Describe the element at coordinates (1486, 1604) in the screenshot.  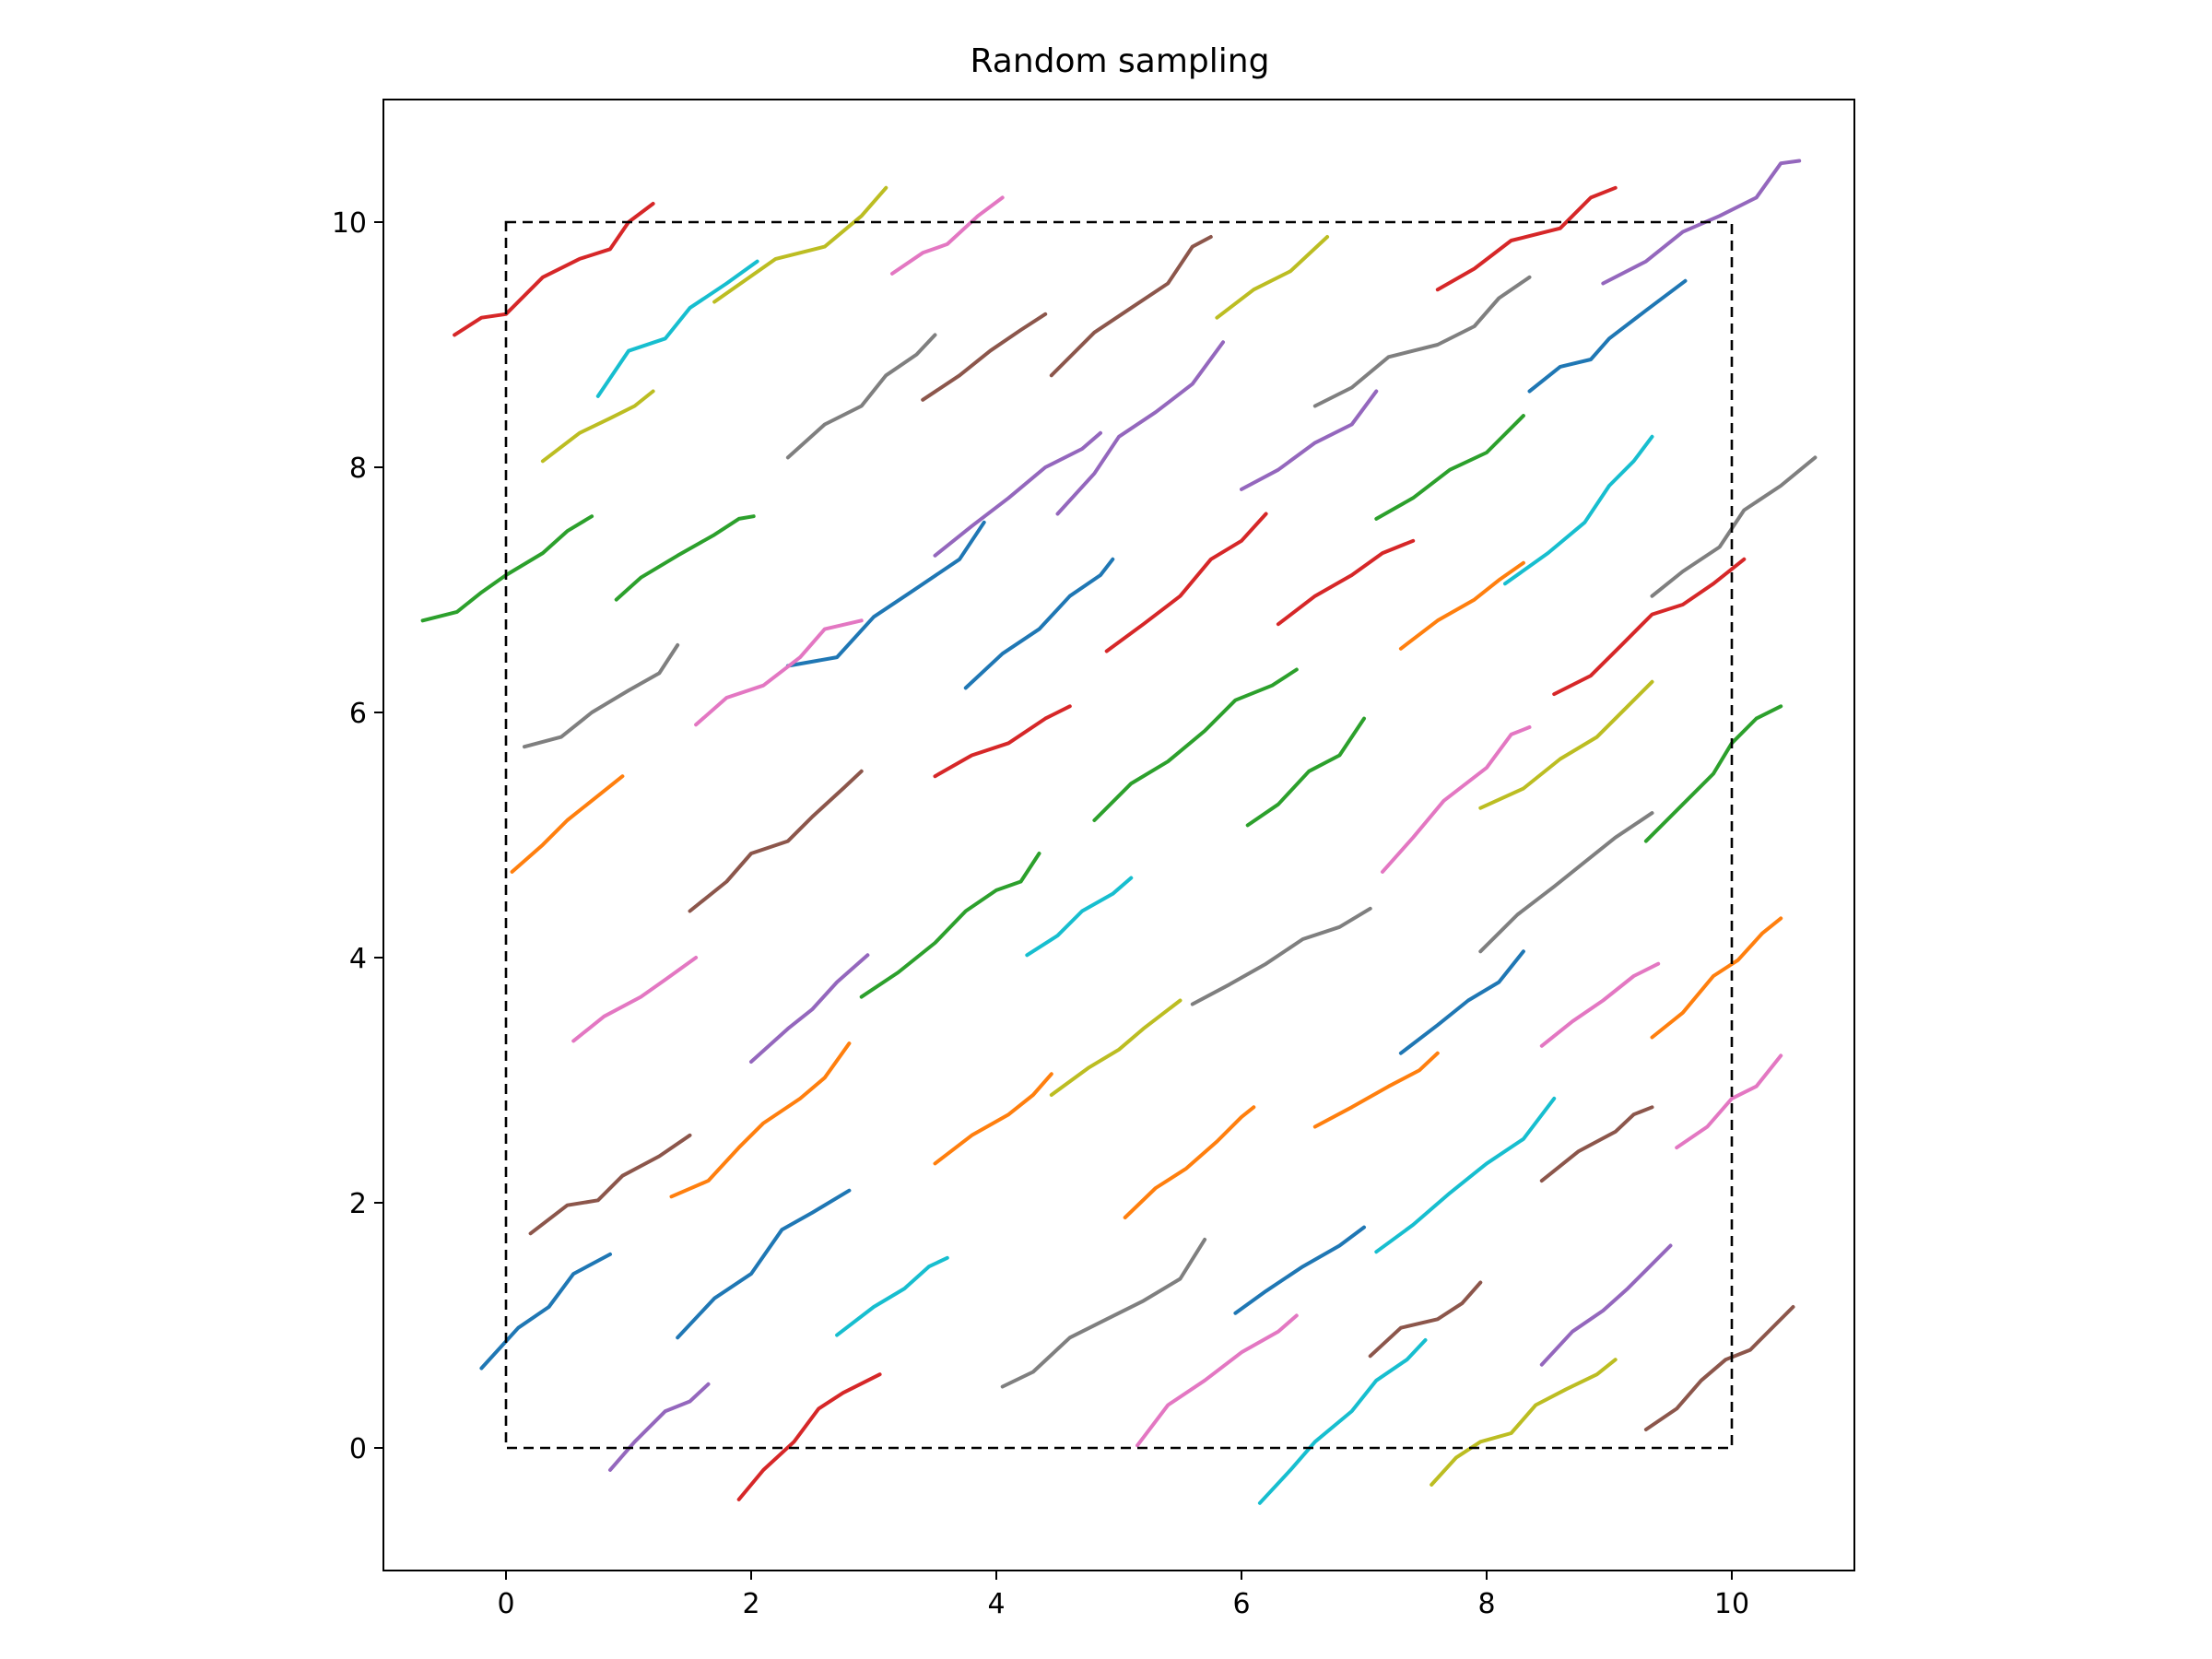
I see `x-tick-label-8: 8` at that location.